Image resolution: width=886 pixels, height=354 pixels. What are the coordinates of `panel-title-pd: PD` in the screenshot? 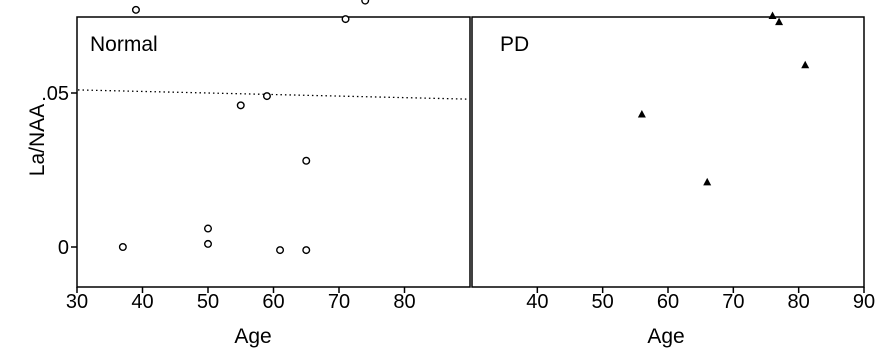 It's located at (514, 44).